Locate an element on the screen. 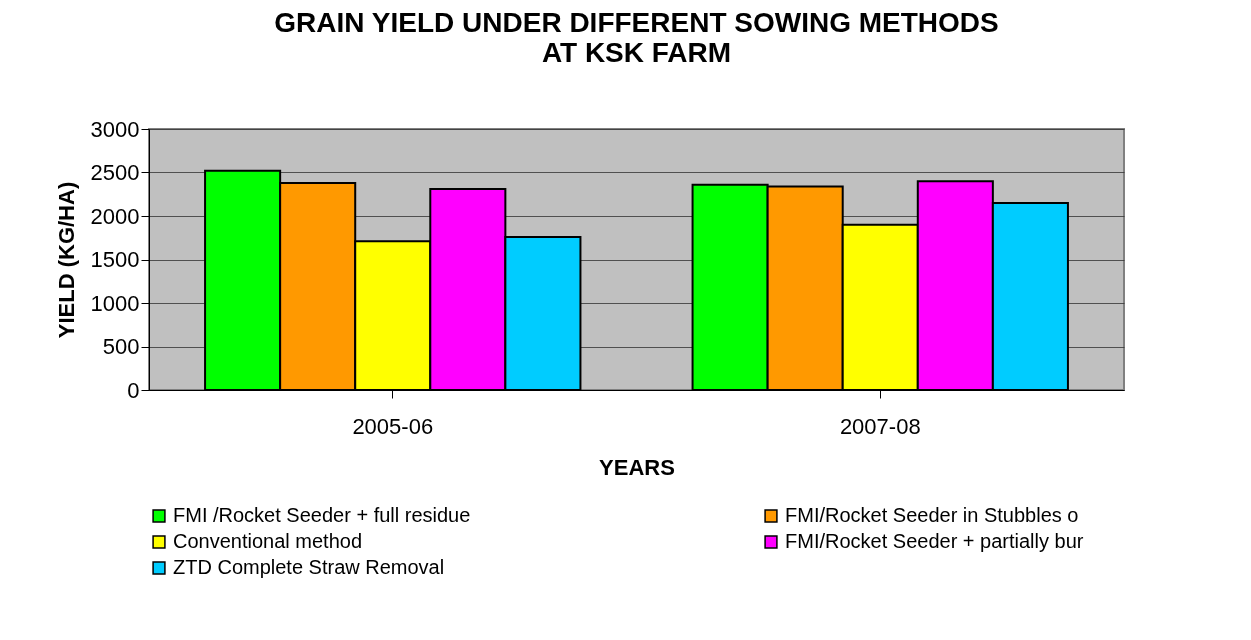  y-tick-label: 1500 is located at coordinates (115, 259).